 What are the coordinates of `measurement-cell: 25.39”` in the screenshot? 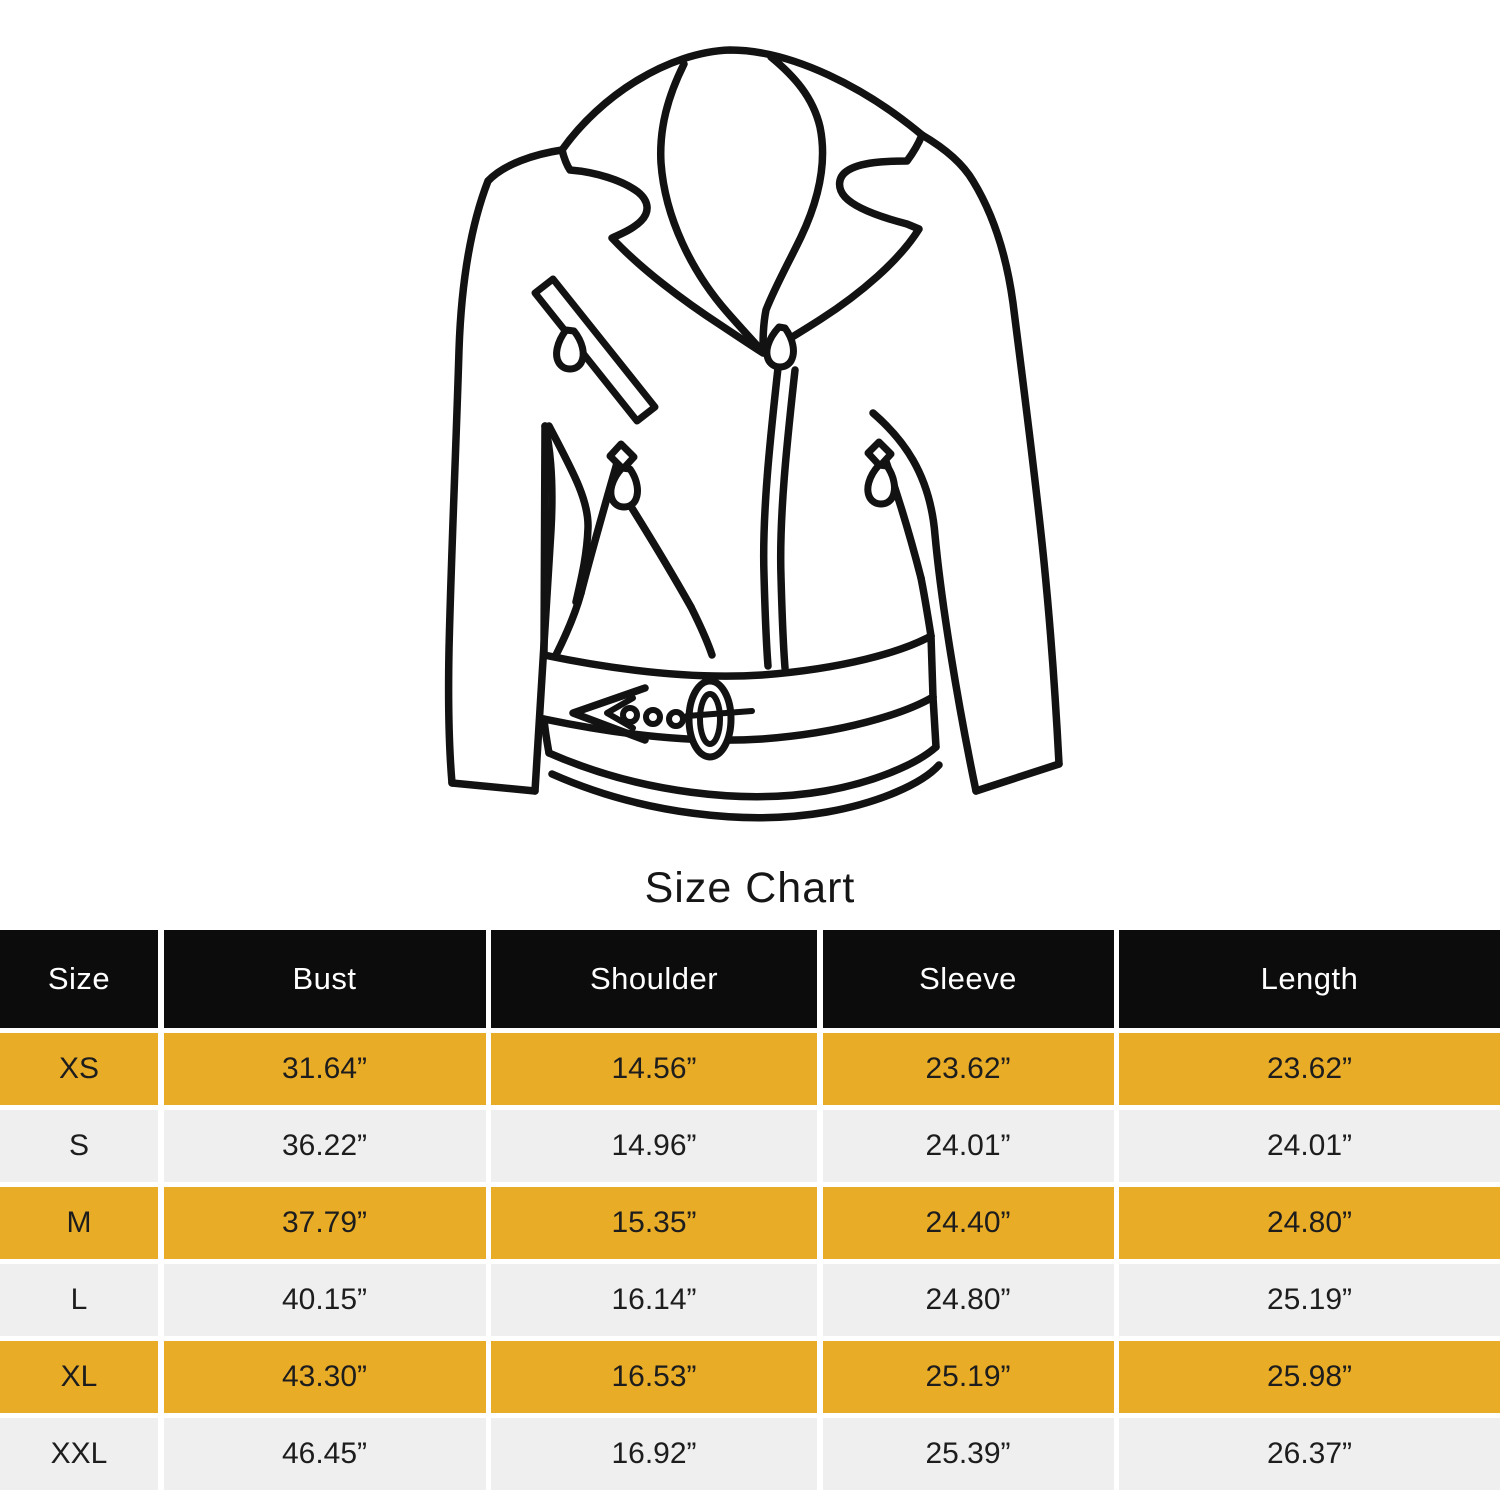 It's located at (968, 1454).